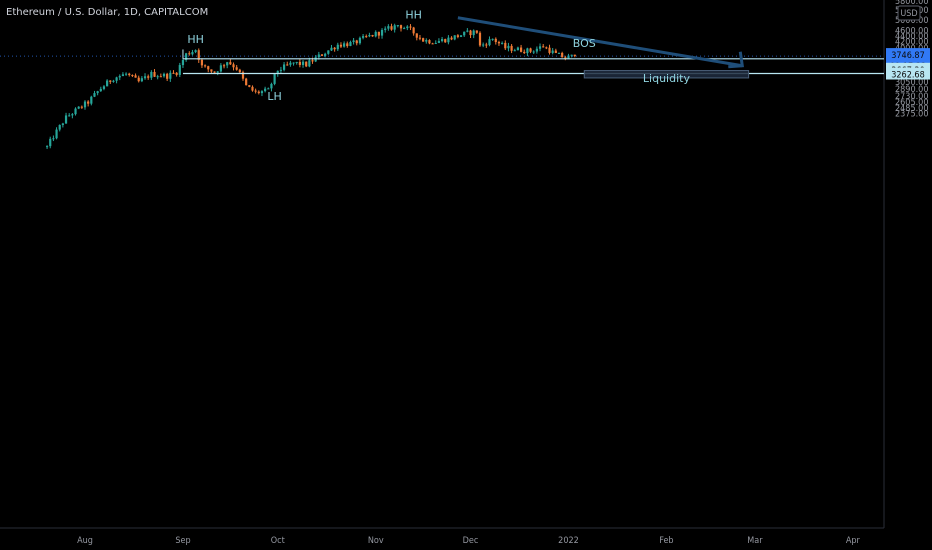  Describe the element at coordinates (911, 21) in the screenshot. I see `price-tick-label: 5000.00` at that location.